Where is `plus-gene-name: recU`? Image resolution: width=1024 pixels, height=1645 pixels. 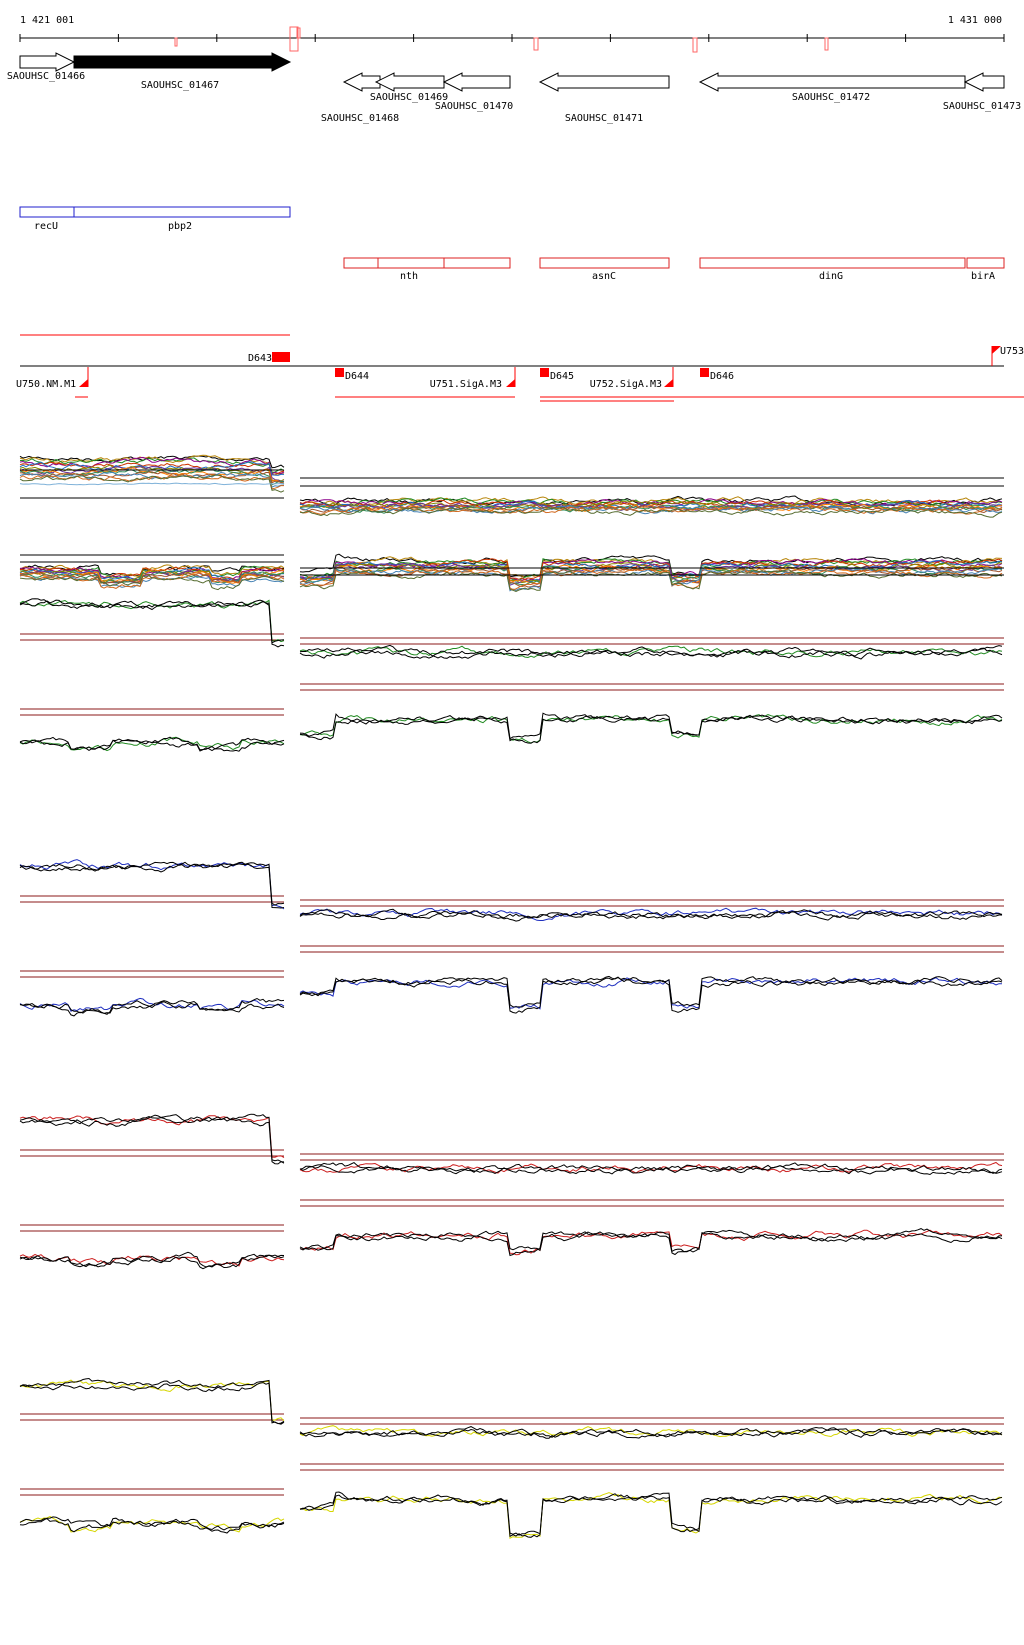
plus-gene-name: recU is located at coordinates (46, 226).